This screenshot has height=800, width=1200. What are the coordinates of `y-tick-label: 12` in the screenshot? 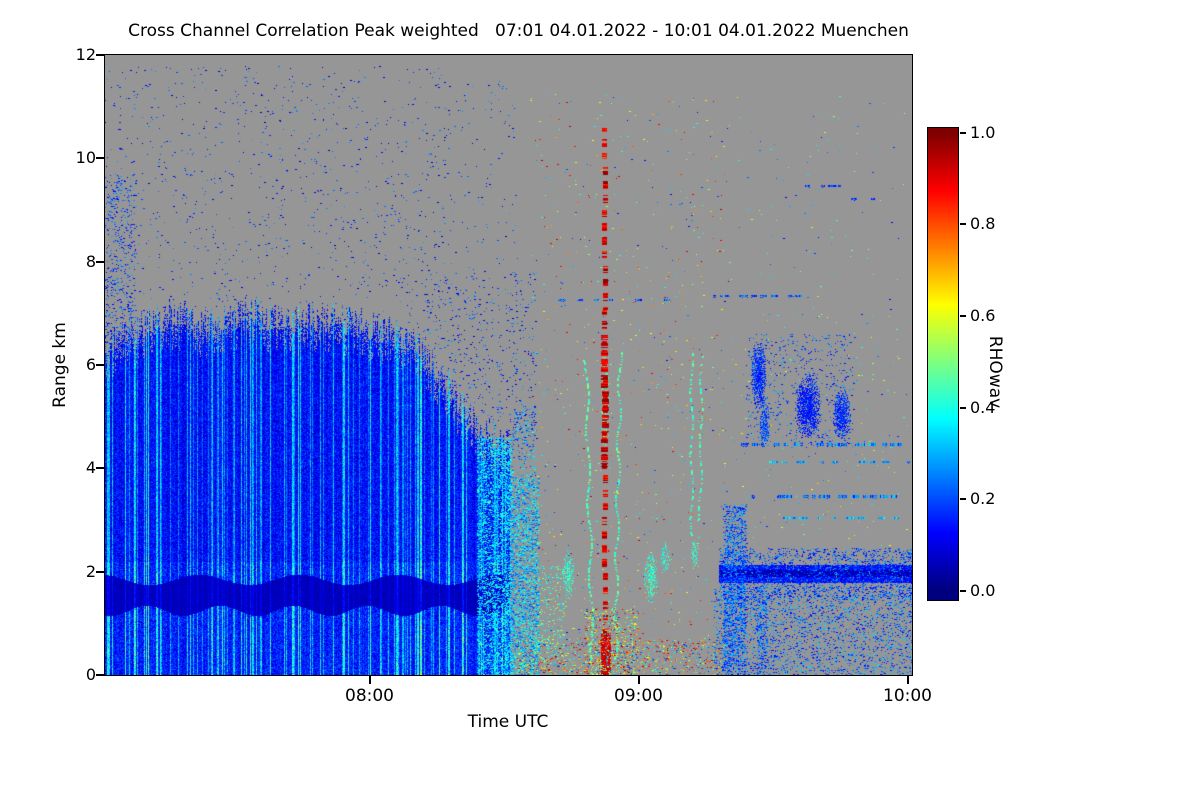 It's located at (85, 54).